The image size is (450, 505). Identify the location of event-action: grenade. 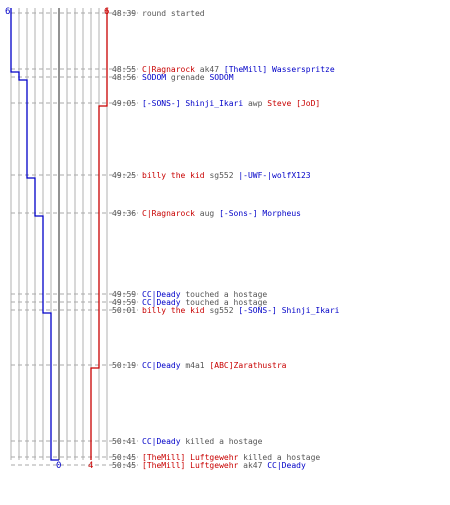
(187, 77).